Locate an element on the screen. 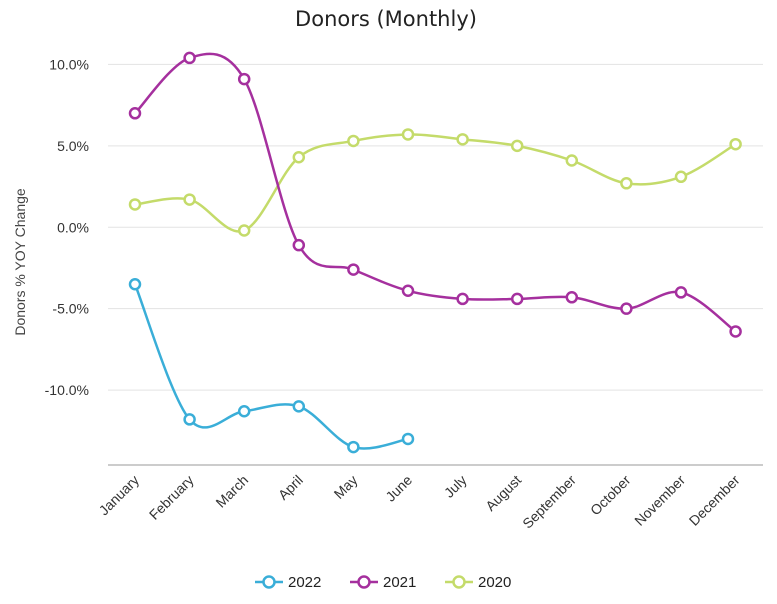 Image resolution: width=777 pixels, height=604 pixels. y-tick-label: 5.0% is located at coordinates (73, 146).